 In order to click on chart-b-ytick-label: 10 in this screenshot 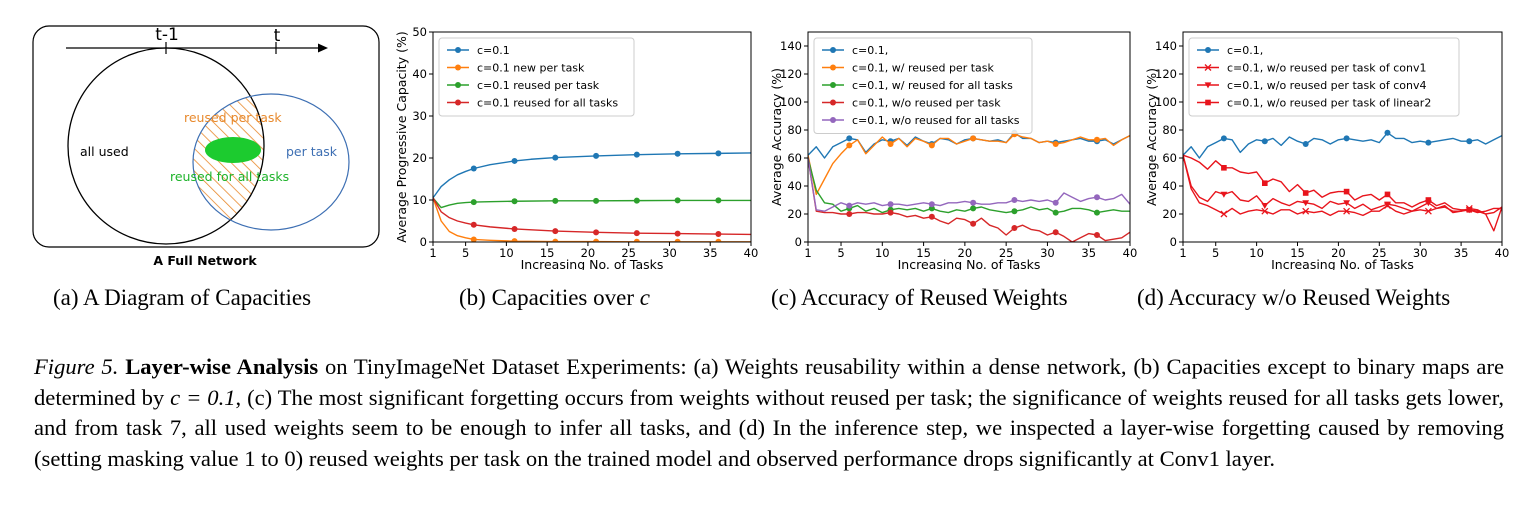, I will do `click(419, 200)`.